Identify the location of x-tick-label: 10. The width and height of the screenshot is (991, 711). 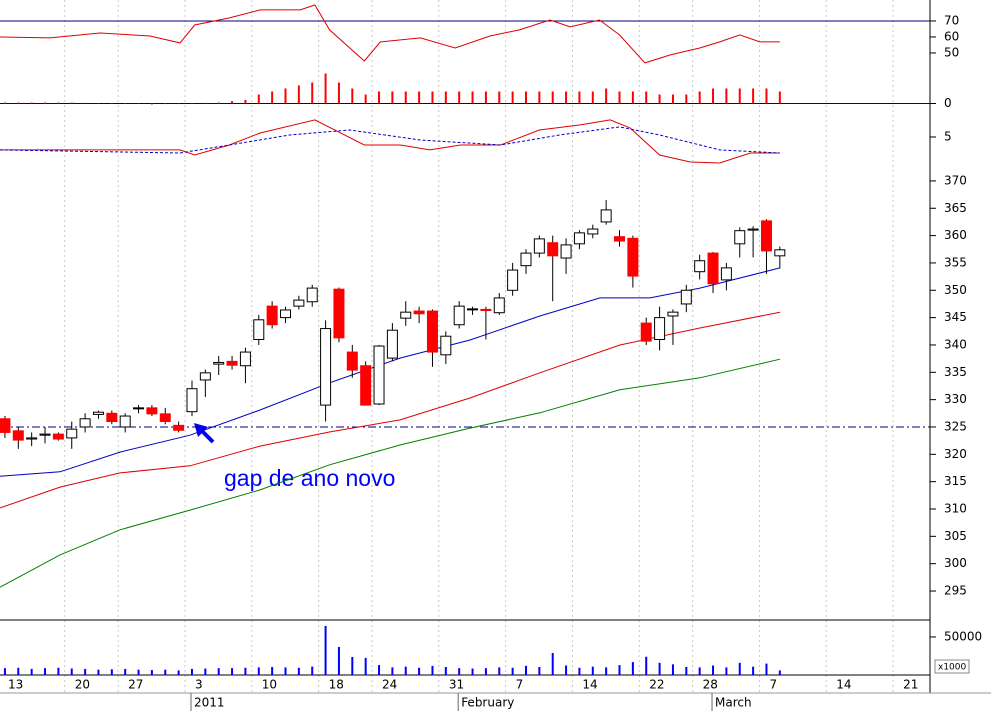
(269, 685).